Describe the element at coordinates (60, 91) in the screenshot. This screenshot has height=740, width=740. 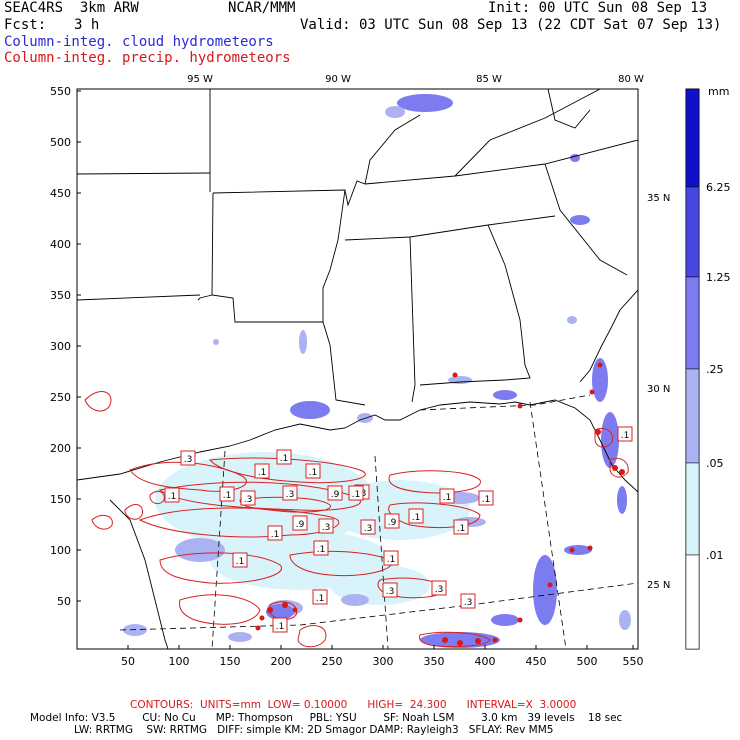
I see `y-tick-label: 550` at that location.